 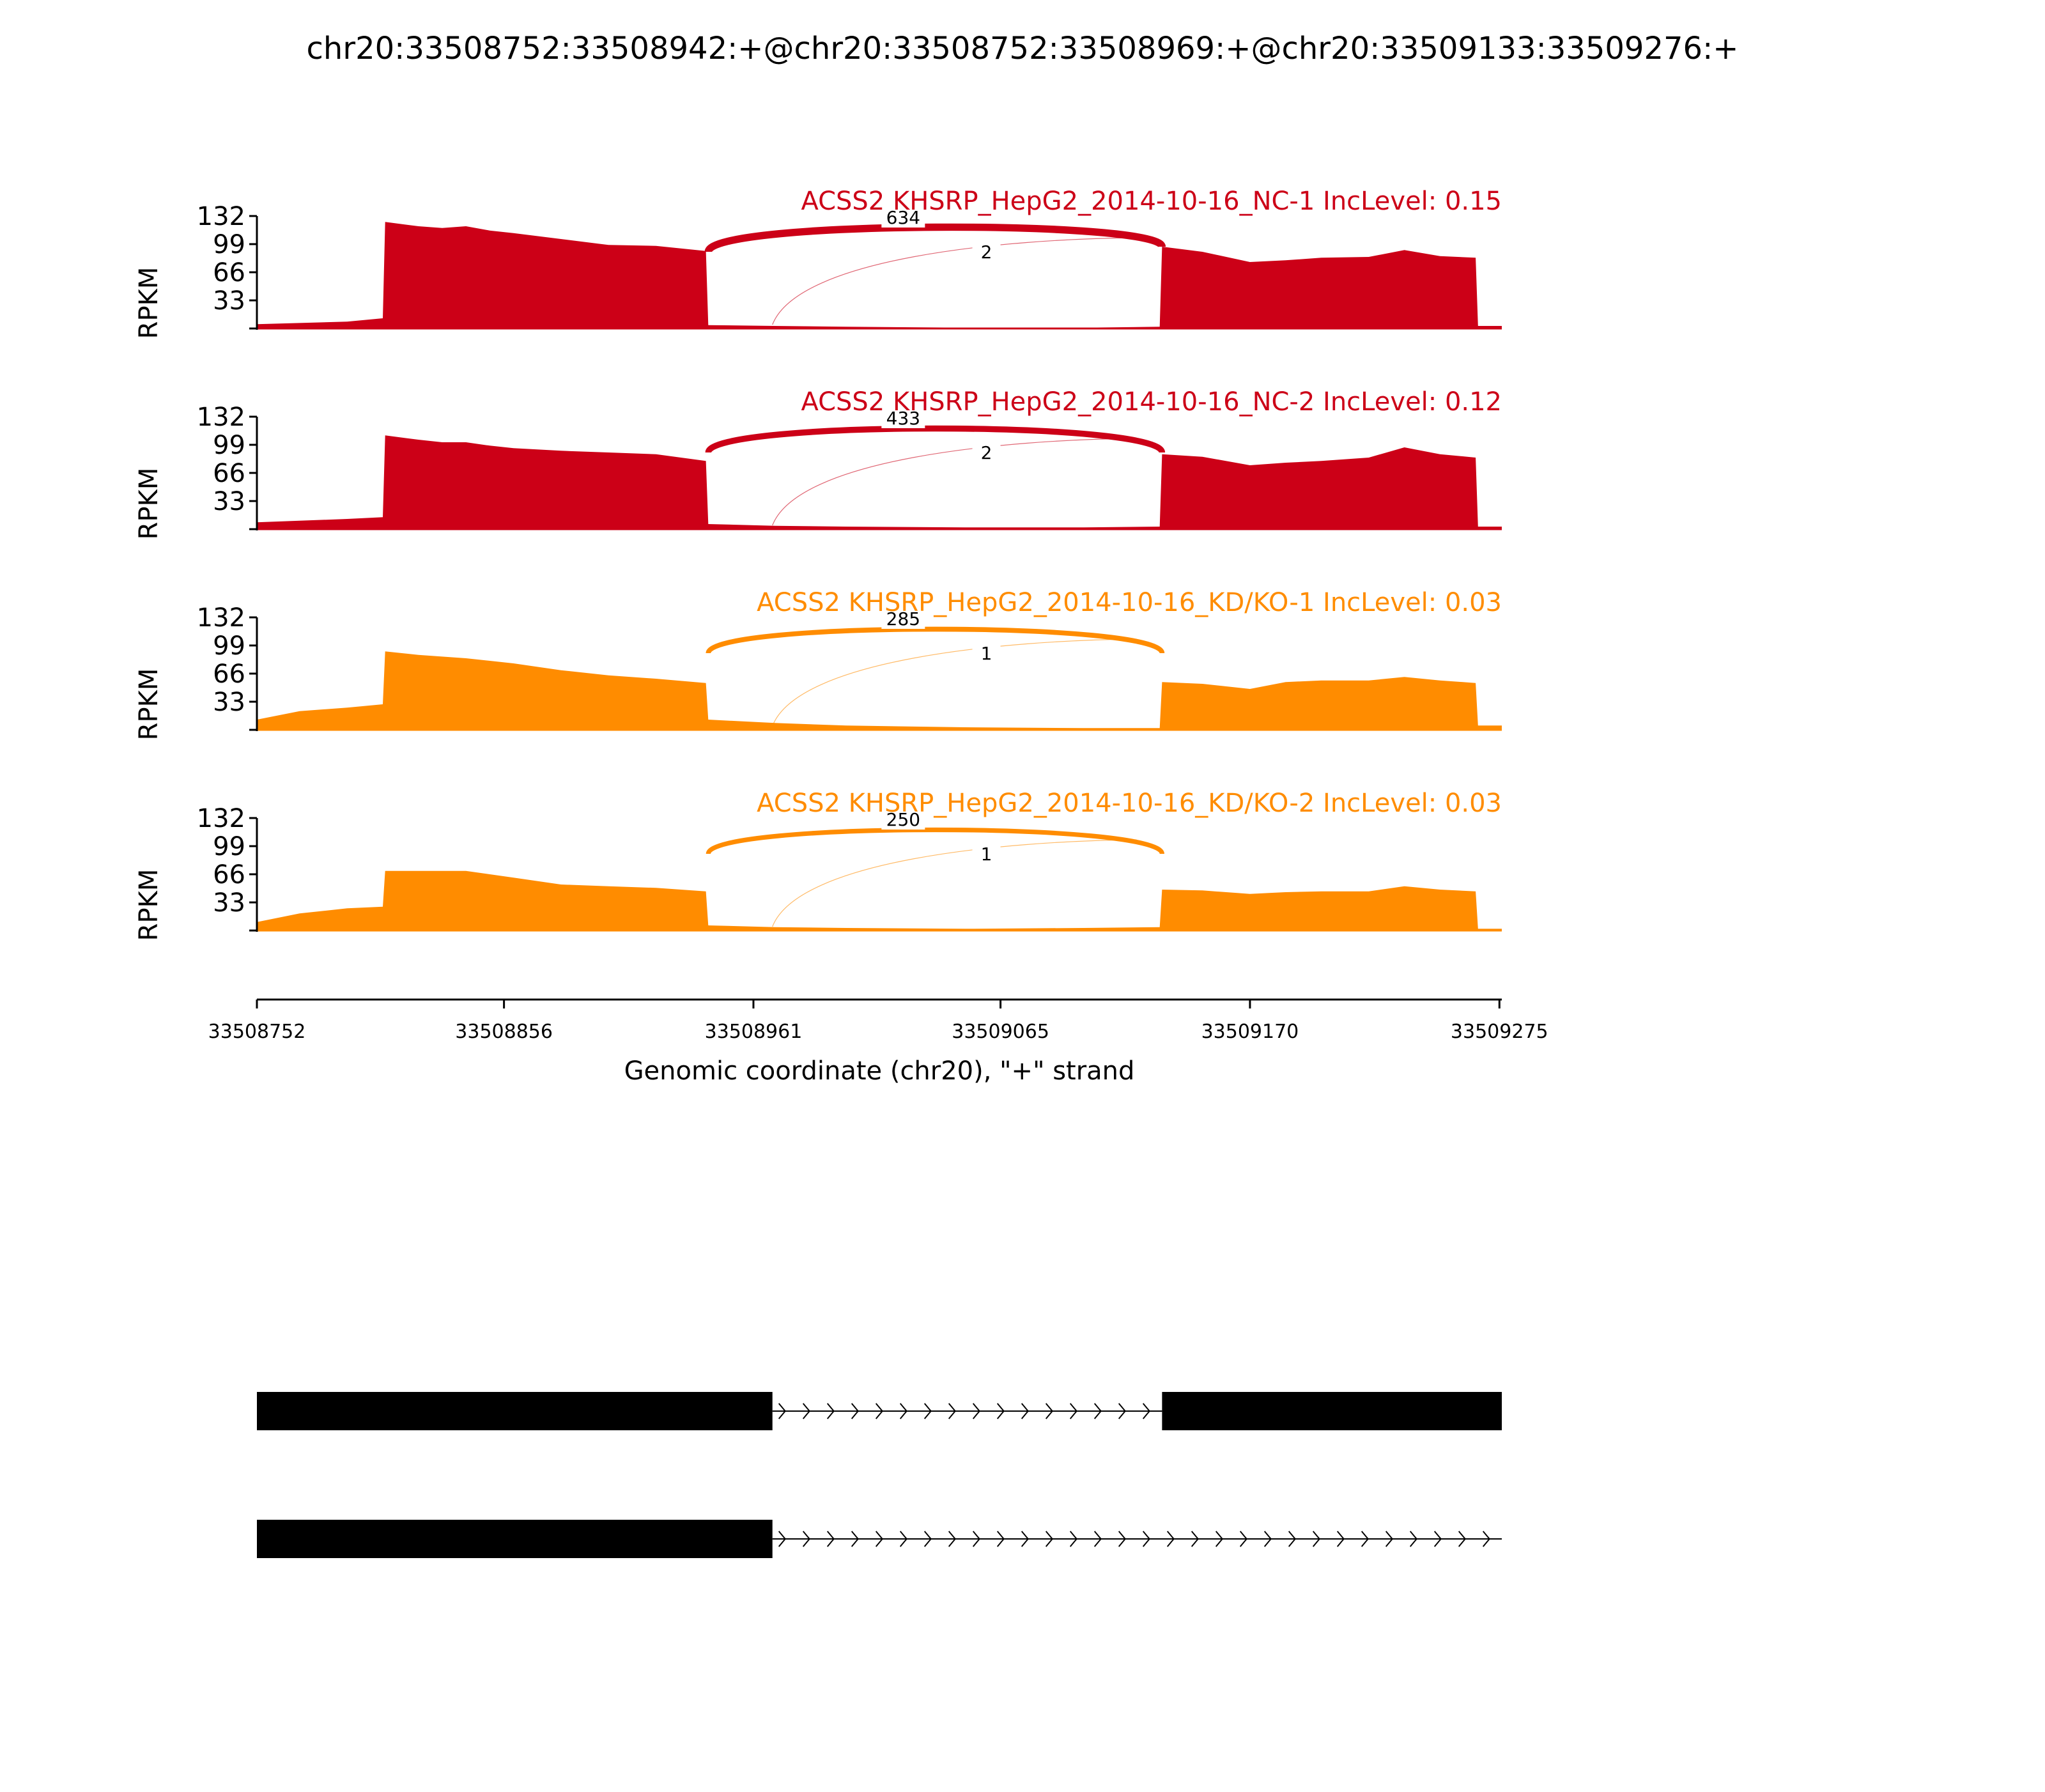 I want to click on junction-count: 1, so click(x=987, y=653).